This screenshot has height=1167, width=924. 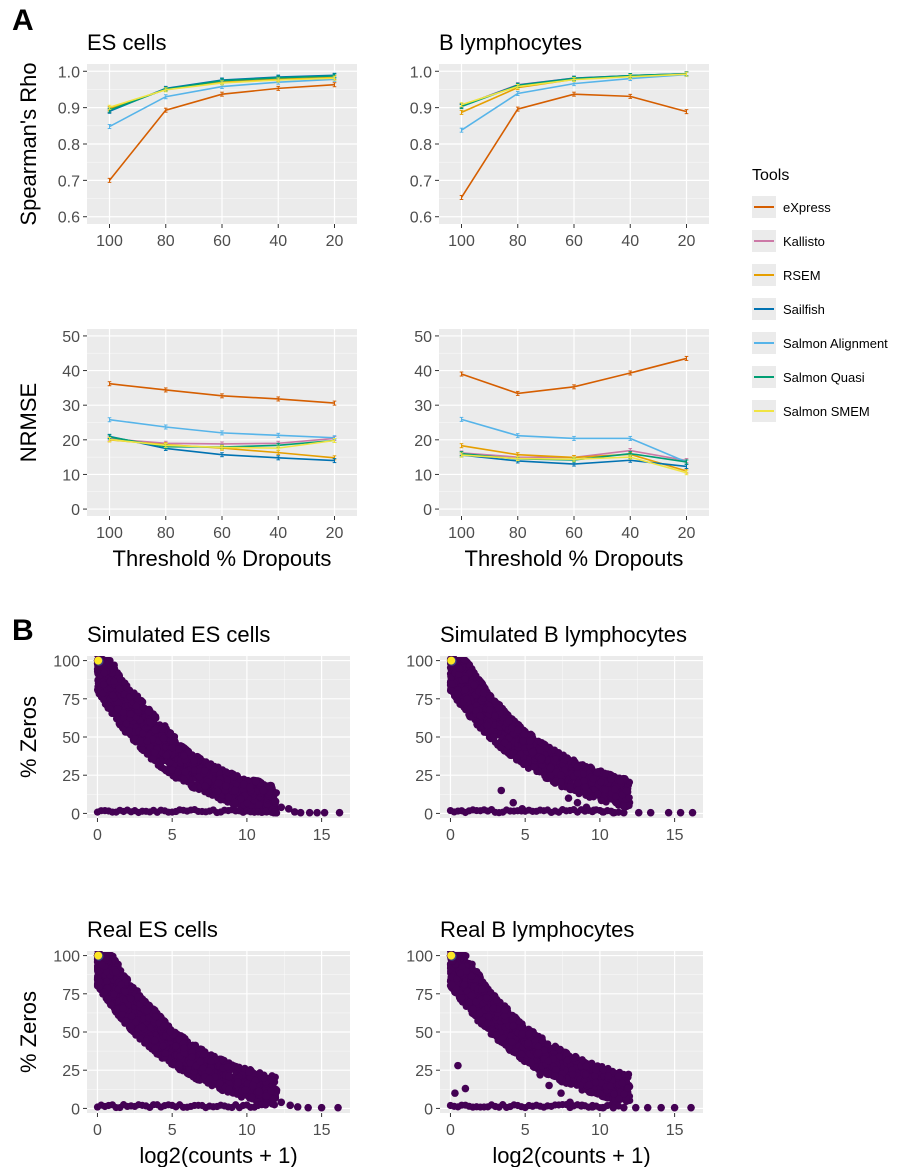 What do you see at coordinates (804, 309) in the screenshot?
I see `legend-label: Sailfish` at bounding box center [804, 309].